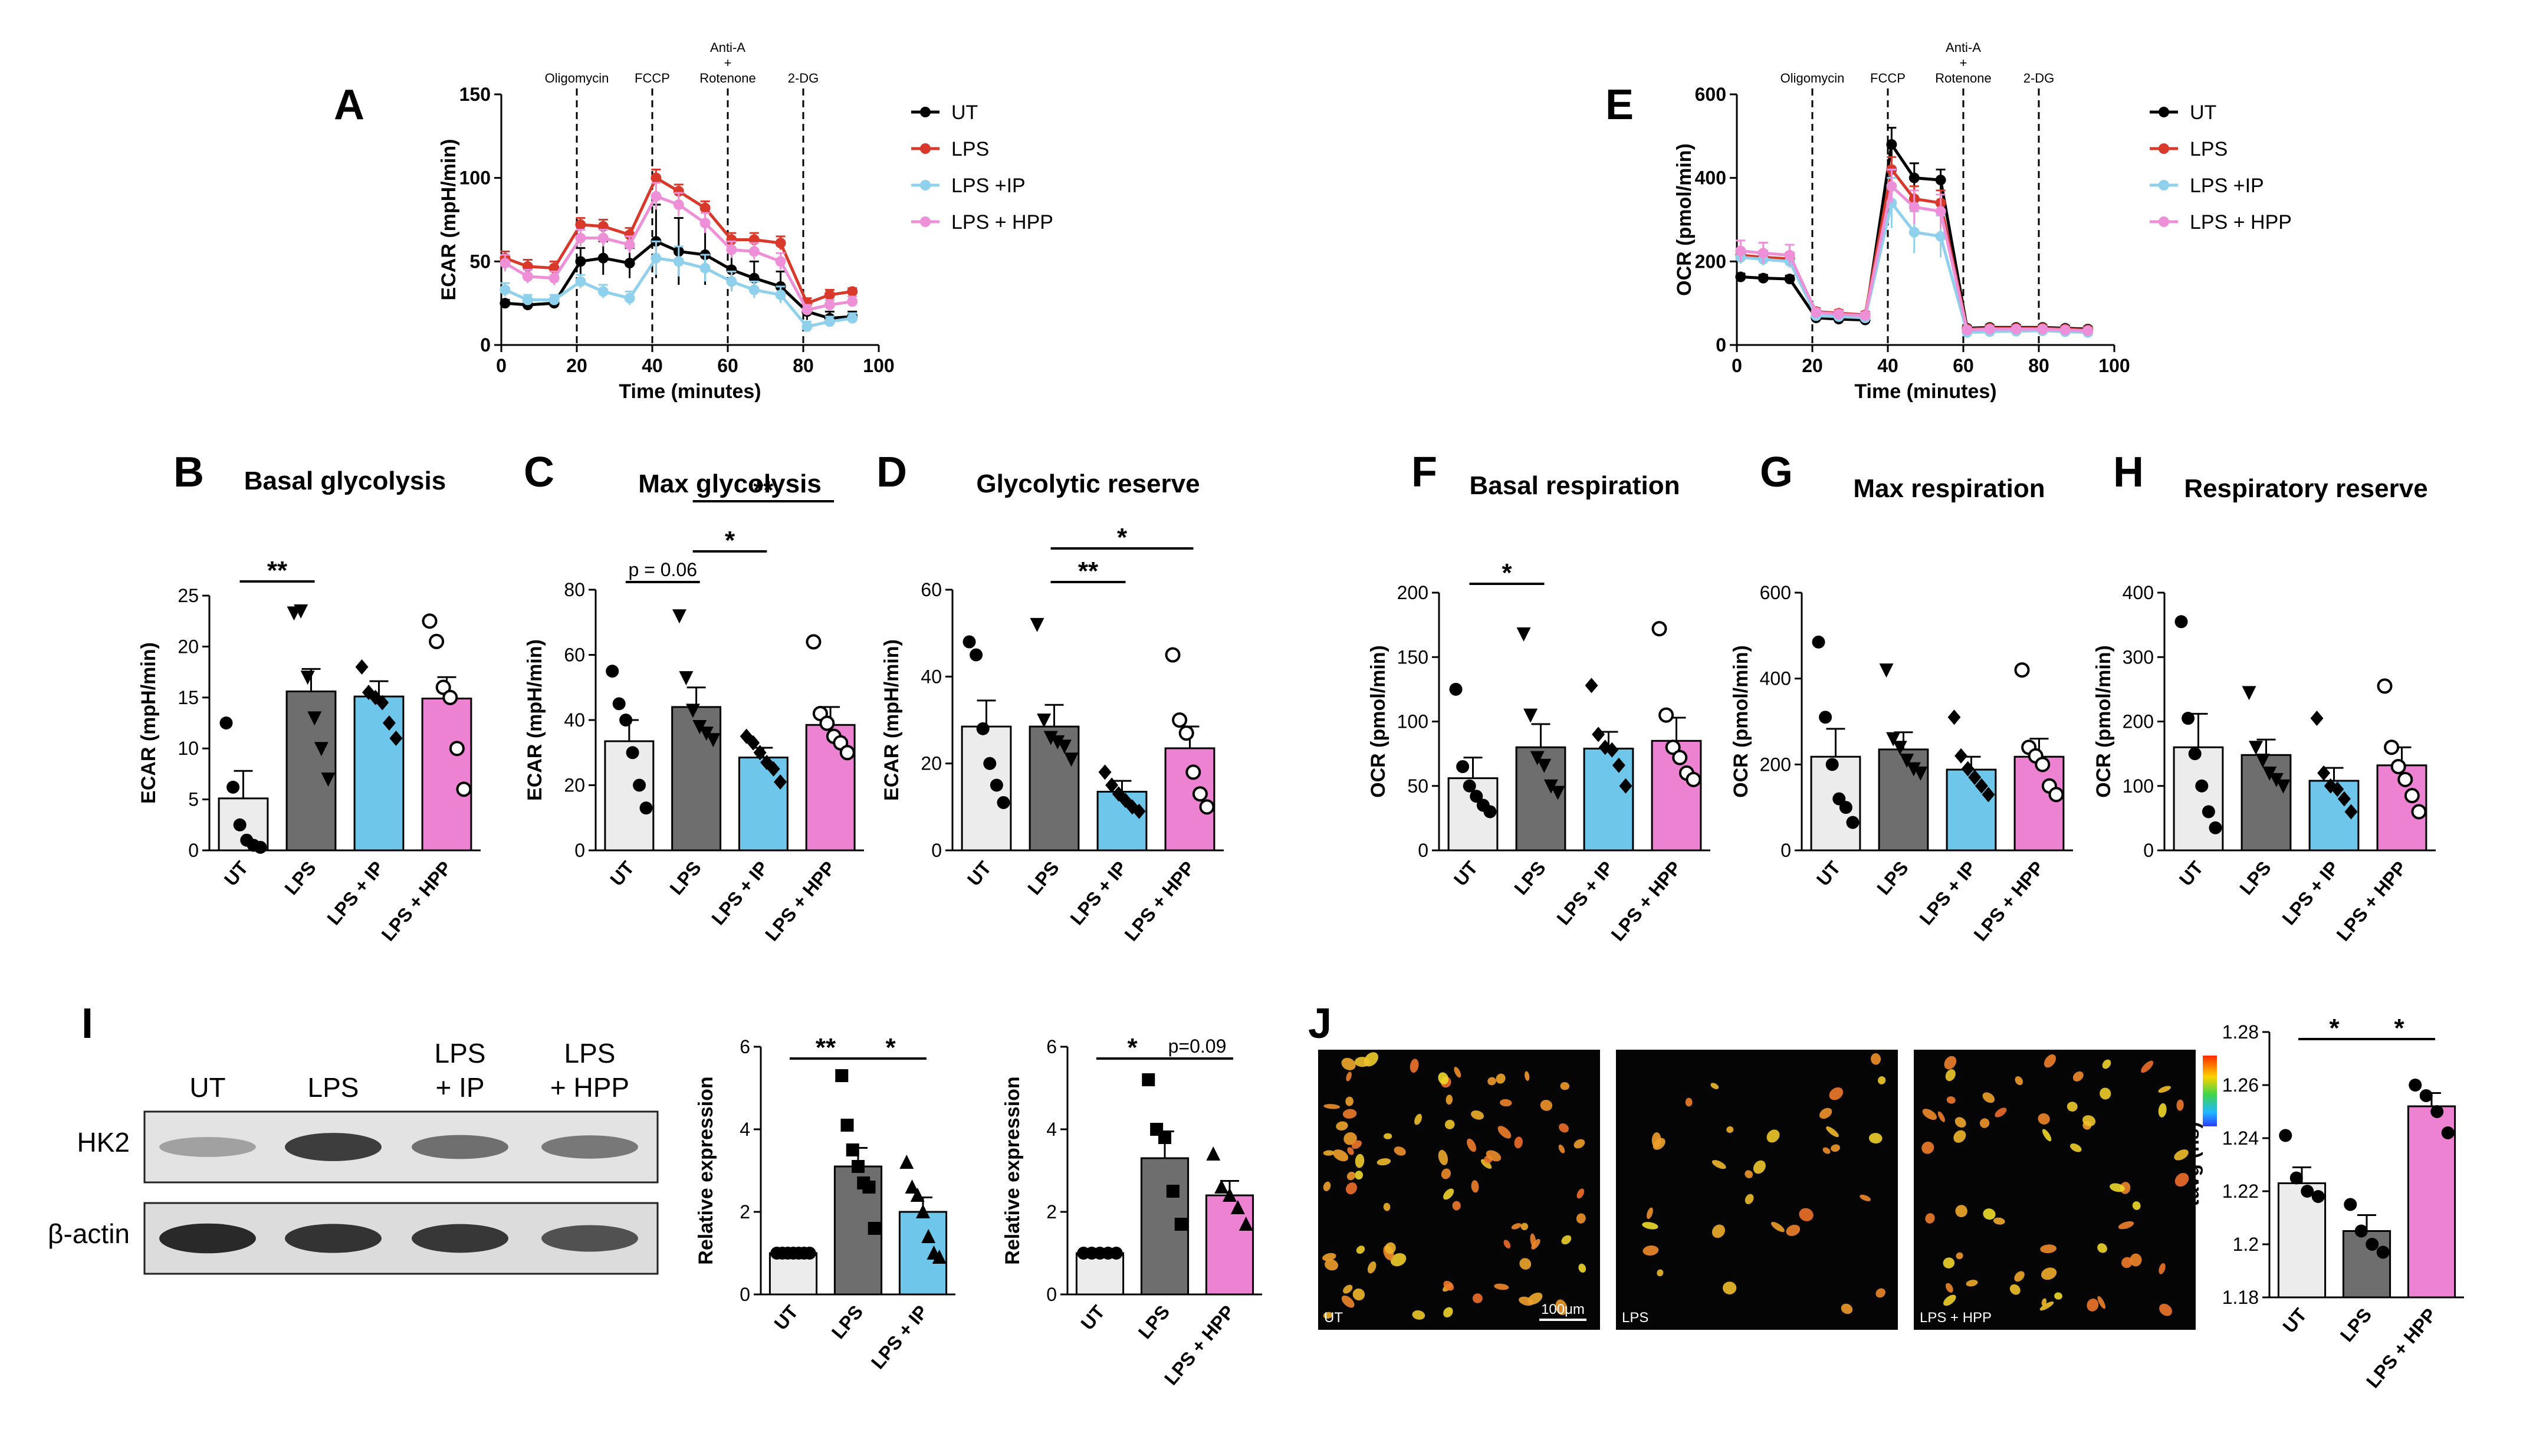 The height and width of the screenshot is (1456, 2546). I want to click on y-axis-label: ECAR (mpH/min), so click(449, 220).